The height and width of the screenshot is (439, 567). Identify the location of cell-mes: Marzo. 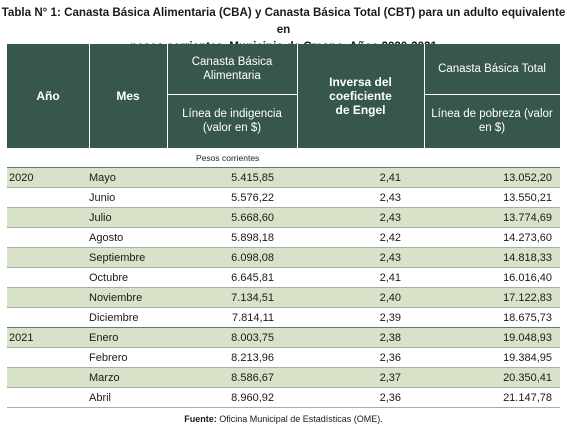
(104, 378).